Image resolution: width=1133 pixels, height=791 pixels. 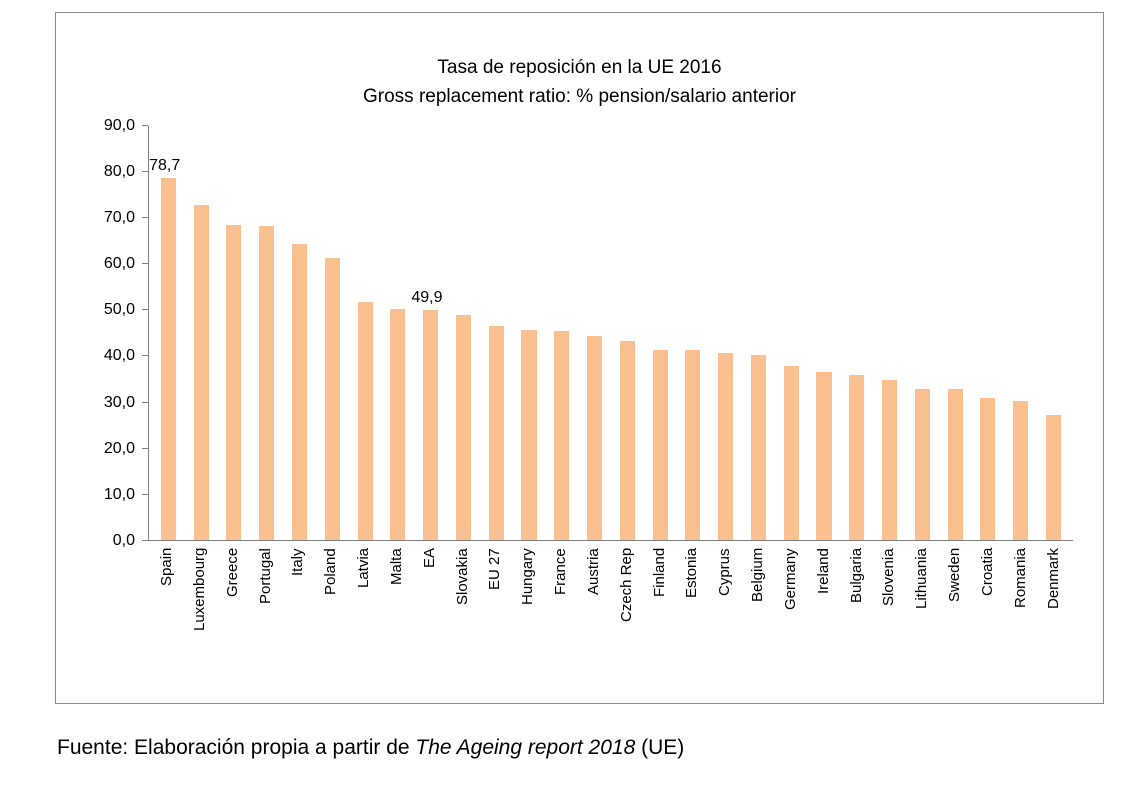 I want to click on category-label-cell: EA, so click(x=430, y=632).